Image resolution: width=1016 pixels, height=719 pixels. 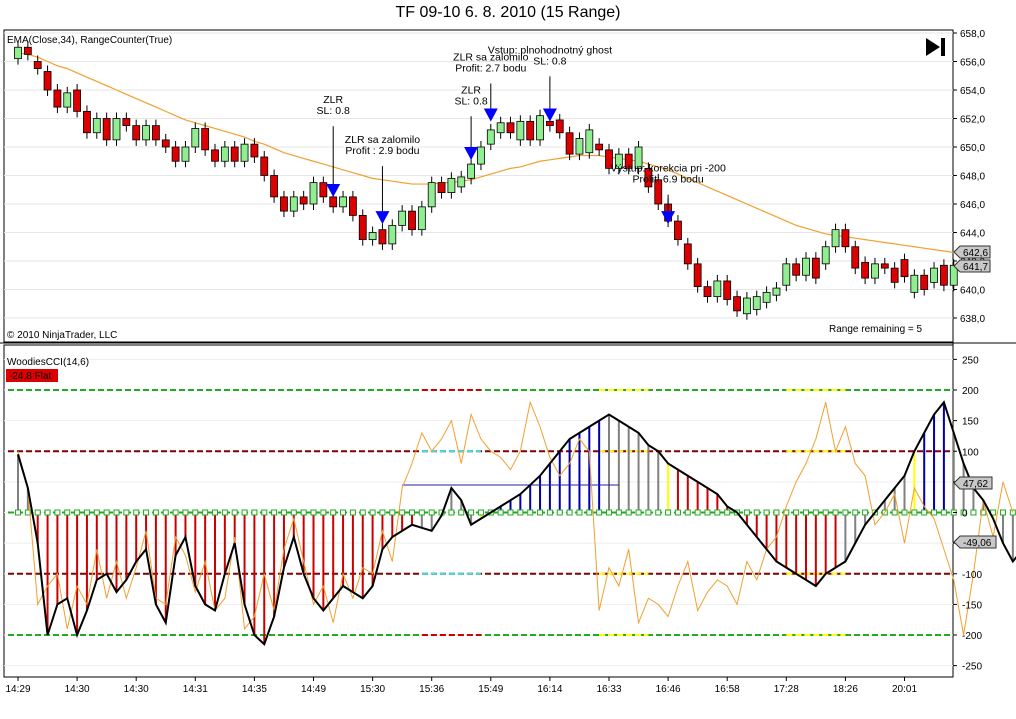 What do you see at coordinates (970, 452) in the screenshot?
I see `cci-tick-label: 100` at bounding box center [970, 452].